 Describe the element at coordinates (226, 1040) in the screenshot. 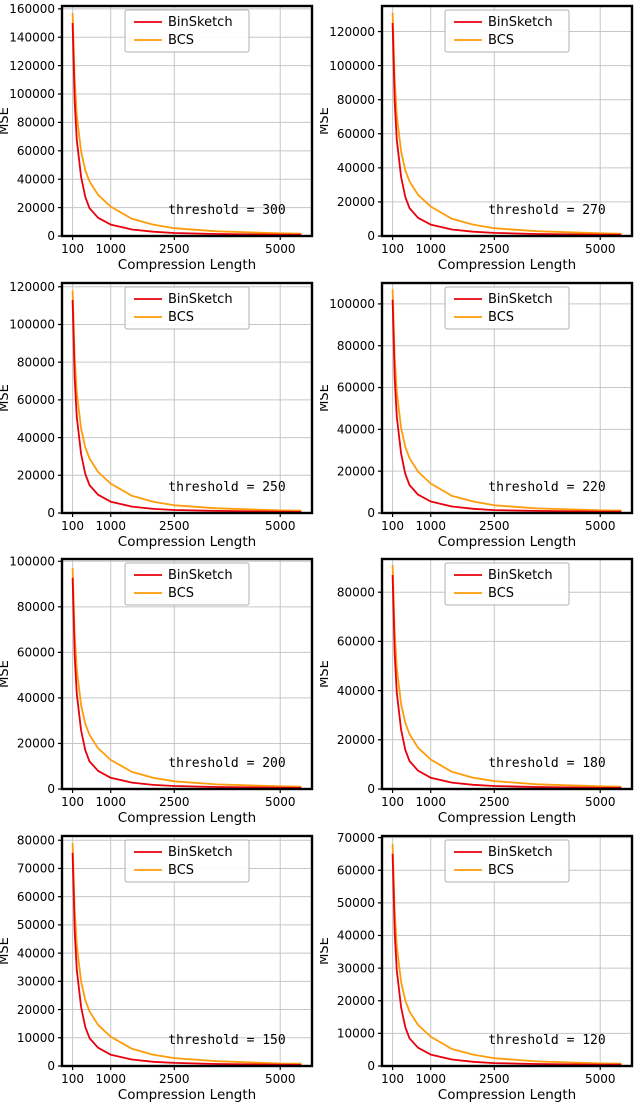

I see `threshold-annotation: threshold = 150` at that location.